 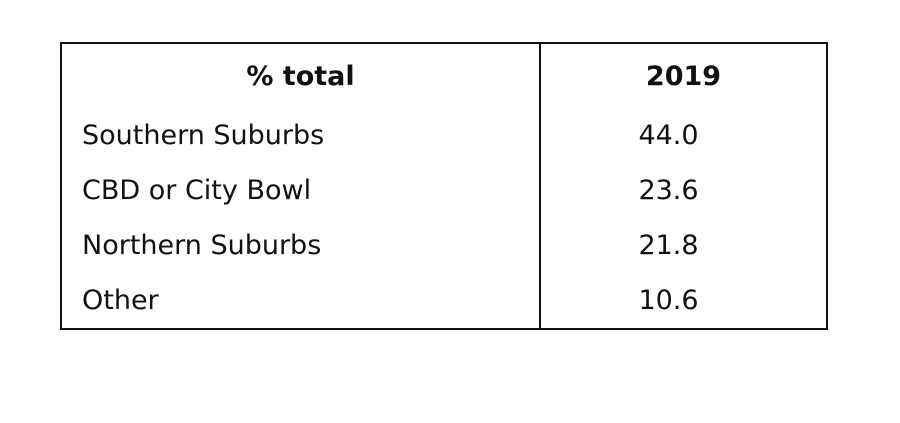 I want to click on header-cell: 2019, so click(x=683, y=76).